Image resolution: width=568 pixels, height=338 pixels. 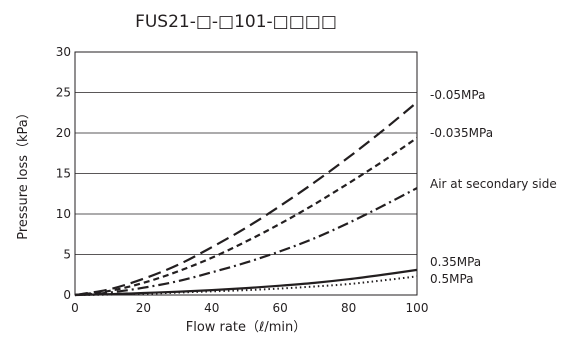 What do you see at coordinates (63, 174) in the screenshot?
I see `y-tick-label: 15` at bounding box center [63, 174].